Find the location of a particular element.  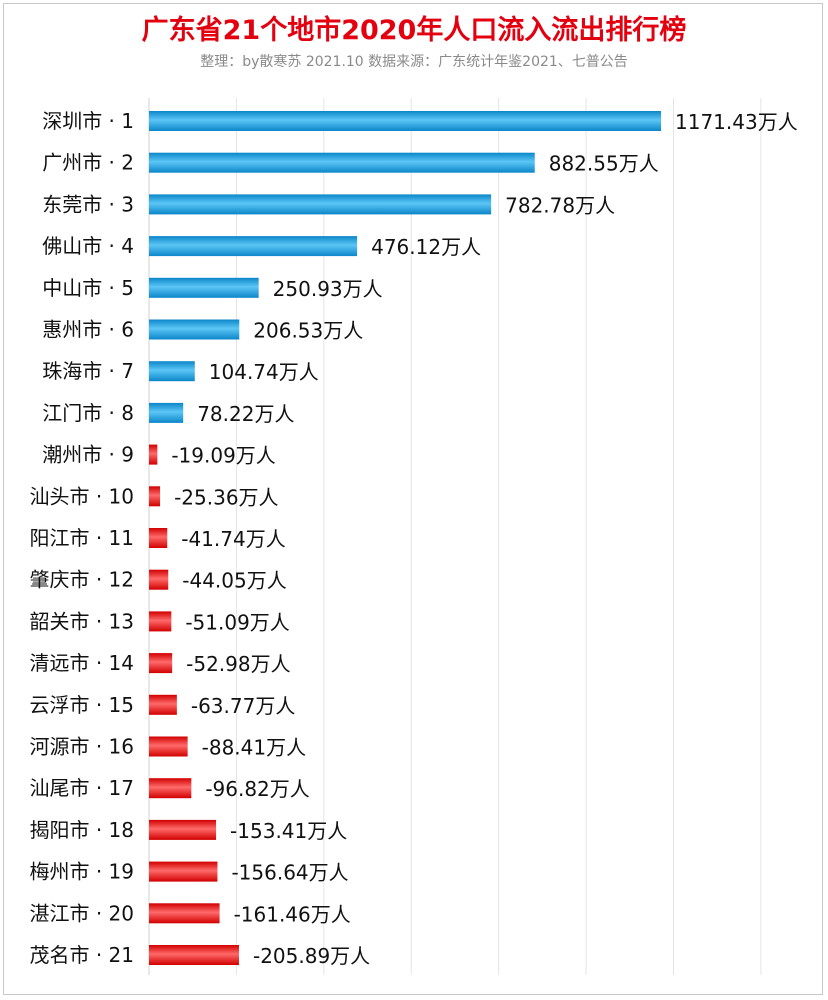

value-label: 104.74万人 is located at coordinates (264, 372).